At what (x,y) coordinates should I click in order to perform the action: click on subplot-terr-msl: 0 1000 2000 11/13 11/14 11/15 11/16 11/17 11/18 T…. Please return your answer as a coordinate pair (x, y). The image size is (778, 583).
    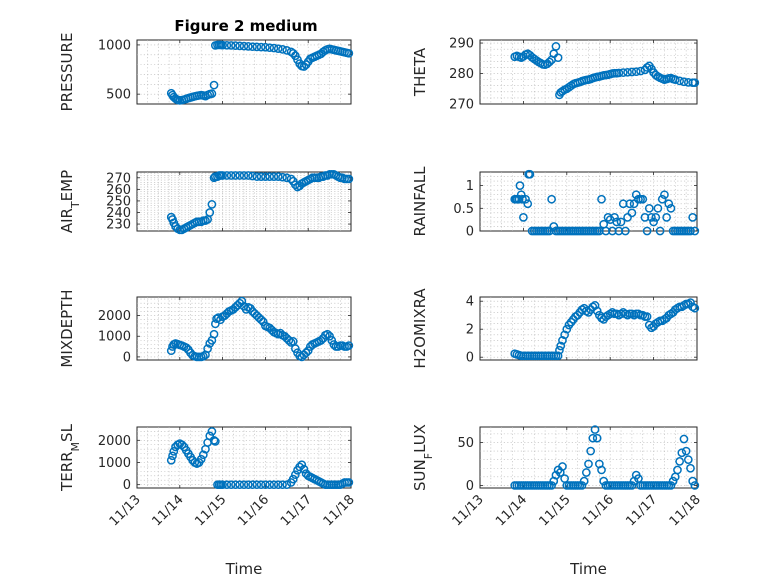
    Looking at the image, I should click on (208, 500).